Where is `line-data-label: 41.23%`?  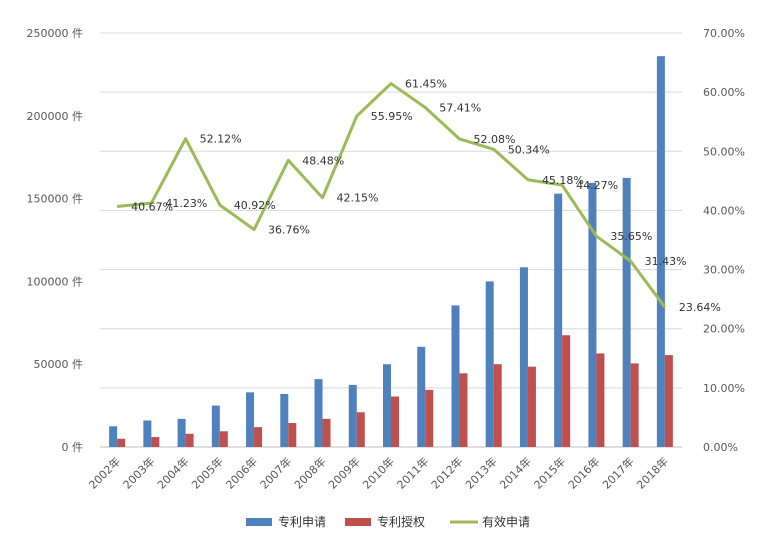
line-data-label: 41.23% is located at coordinates (186, 203).